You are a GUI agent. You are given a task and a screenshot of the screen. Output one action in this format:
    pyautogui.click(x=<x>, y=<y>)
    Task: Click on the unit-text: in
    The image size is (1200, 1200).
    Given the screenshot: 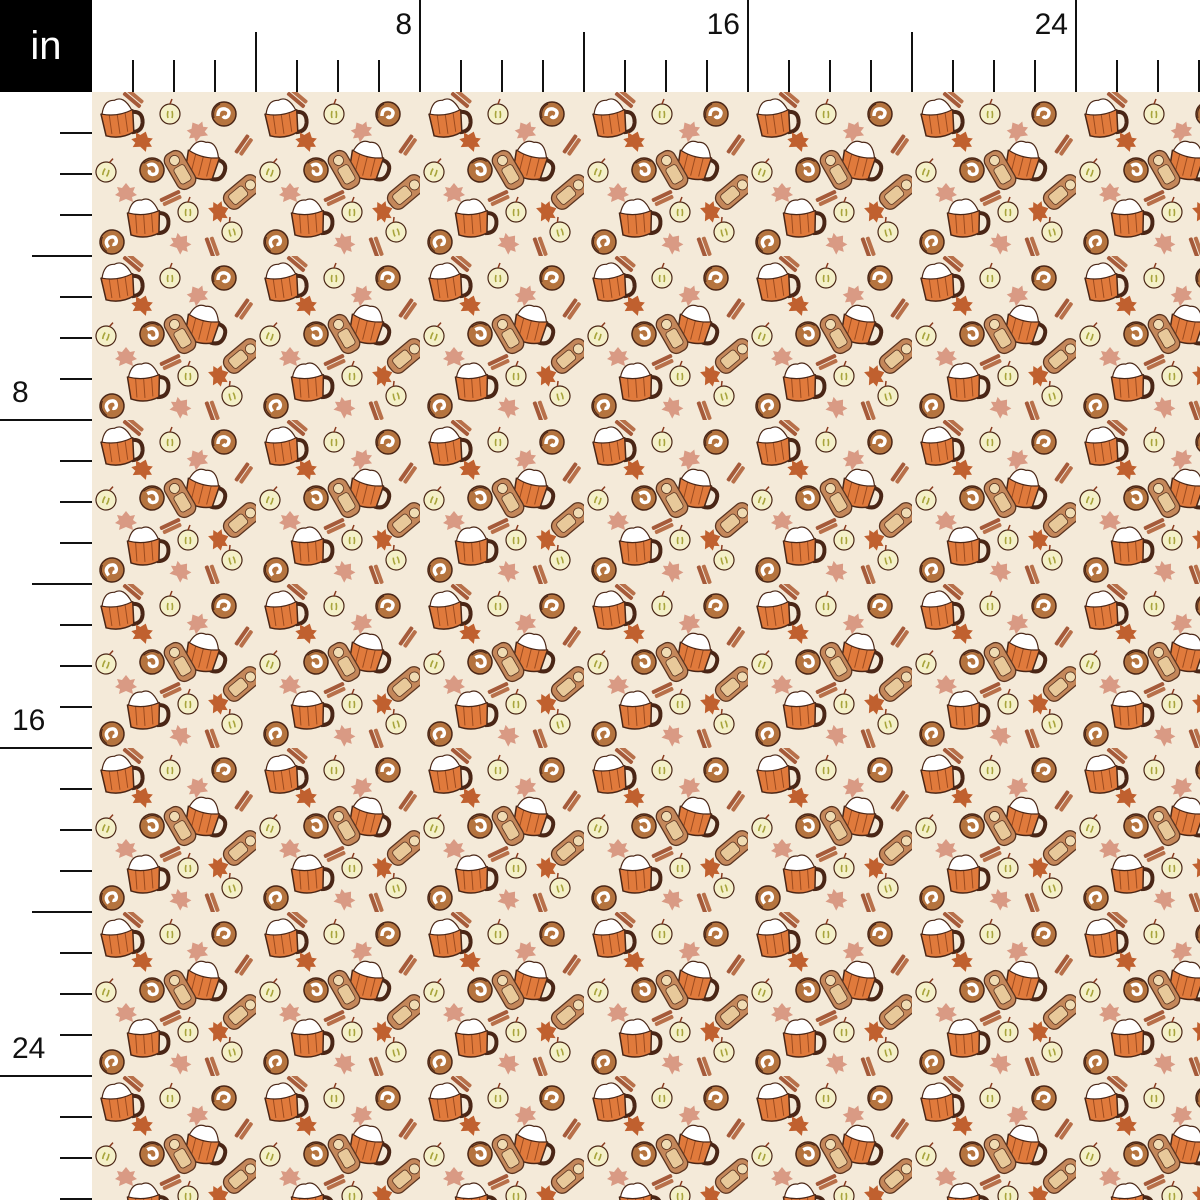 What is the action you would take?
    pyautogui.click(x=46, y=46)
    